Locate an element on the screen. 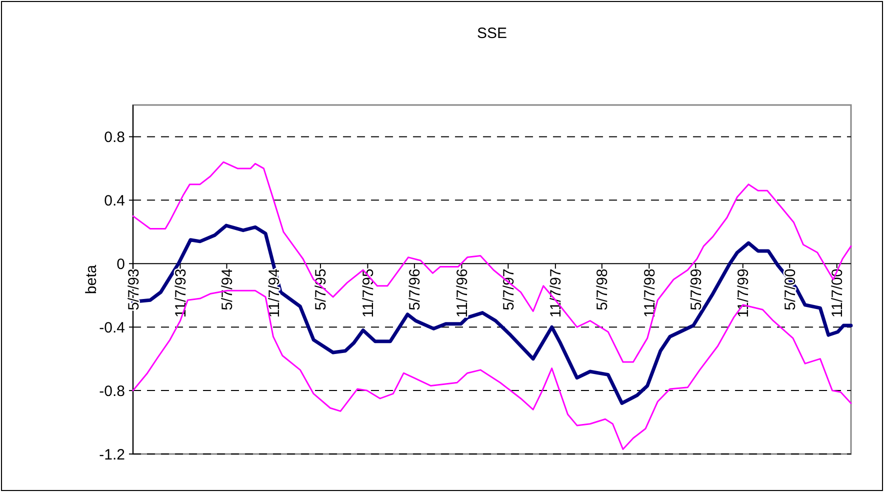  x-tick-label: 5/7/94 is located at coordinates (227, 289).